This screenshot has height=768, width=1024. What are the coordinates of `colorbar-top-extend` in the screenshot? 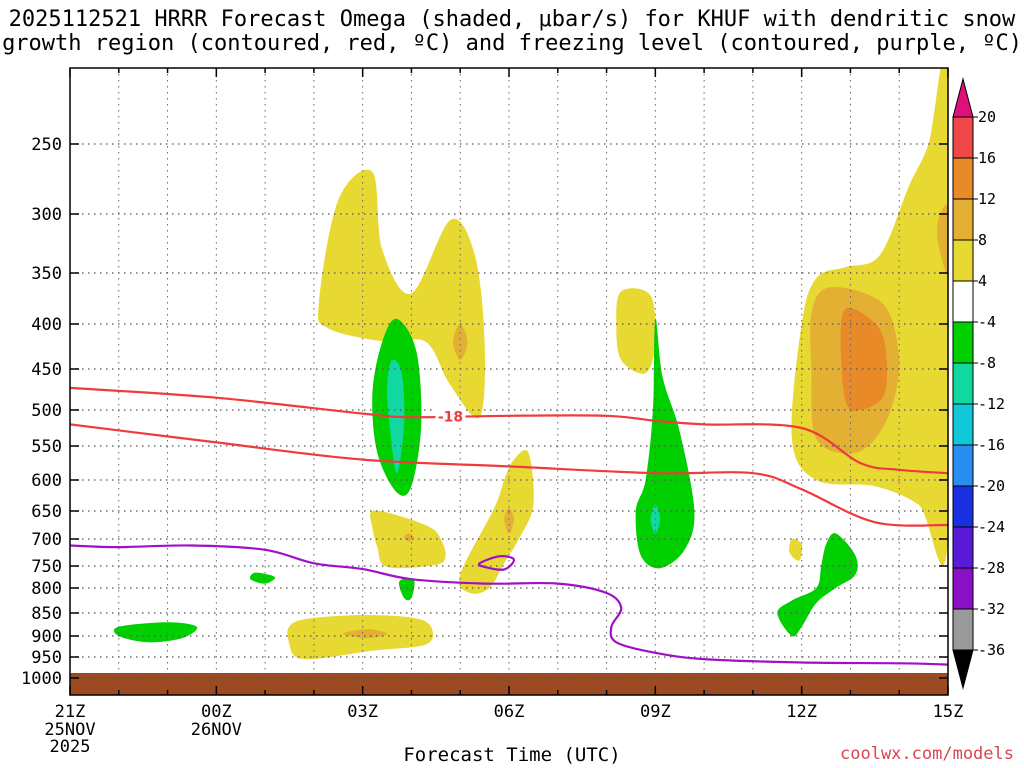 It's located at (963, 97).